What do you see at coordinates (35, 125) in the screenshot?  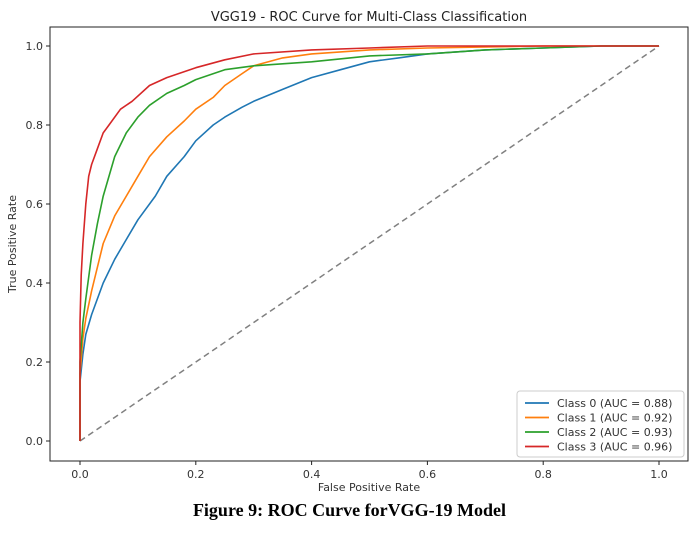 I see `y-tick-label: 0.8` at bounding box center [35, 125].